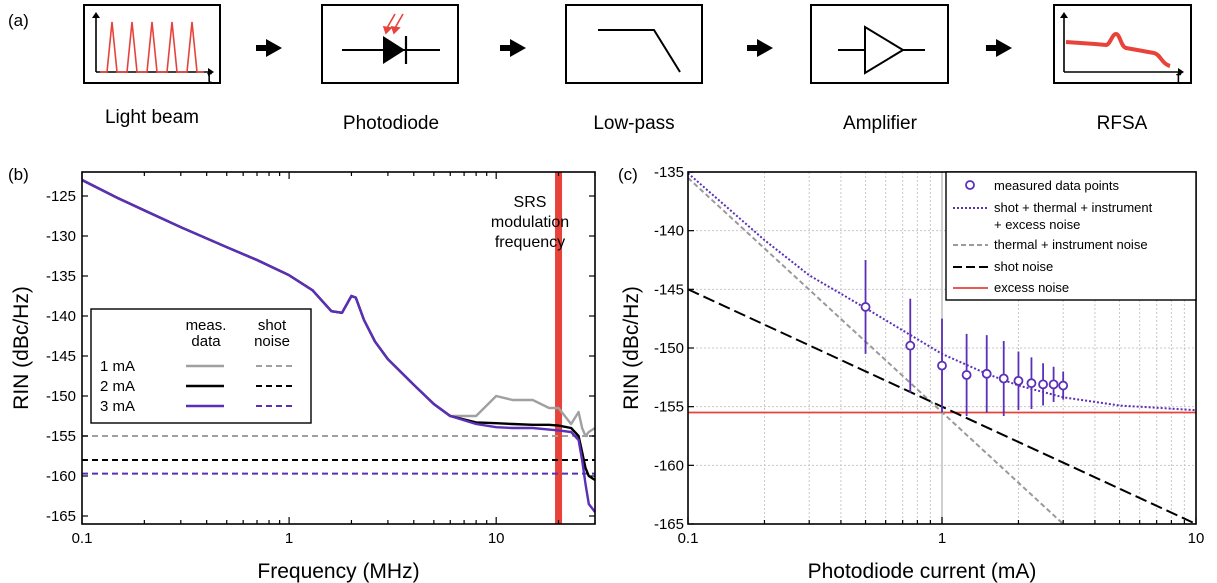 The width and height of the screenshot is (1217, 583). What do you see at coordinates (922, 571) in the screenshot?
I see `x-axis-label: Photodiode current (mA)` at bounding box center [922, 571].